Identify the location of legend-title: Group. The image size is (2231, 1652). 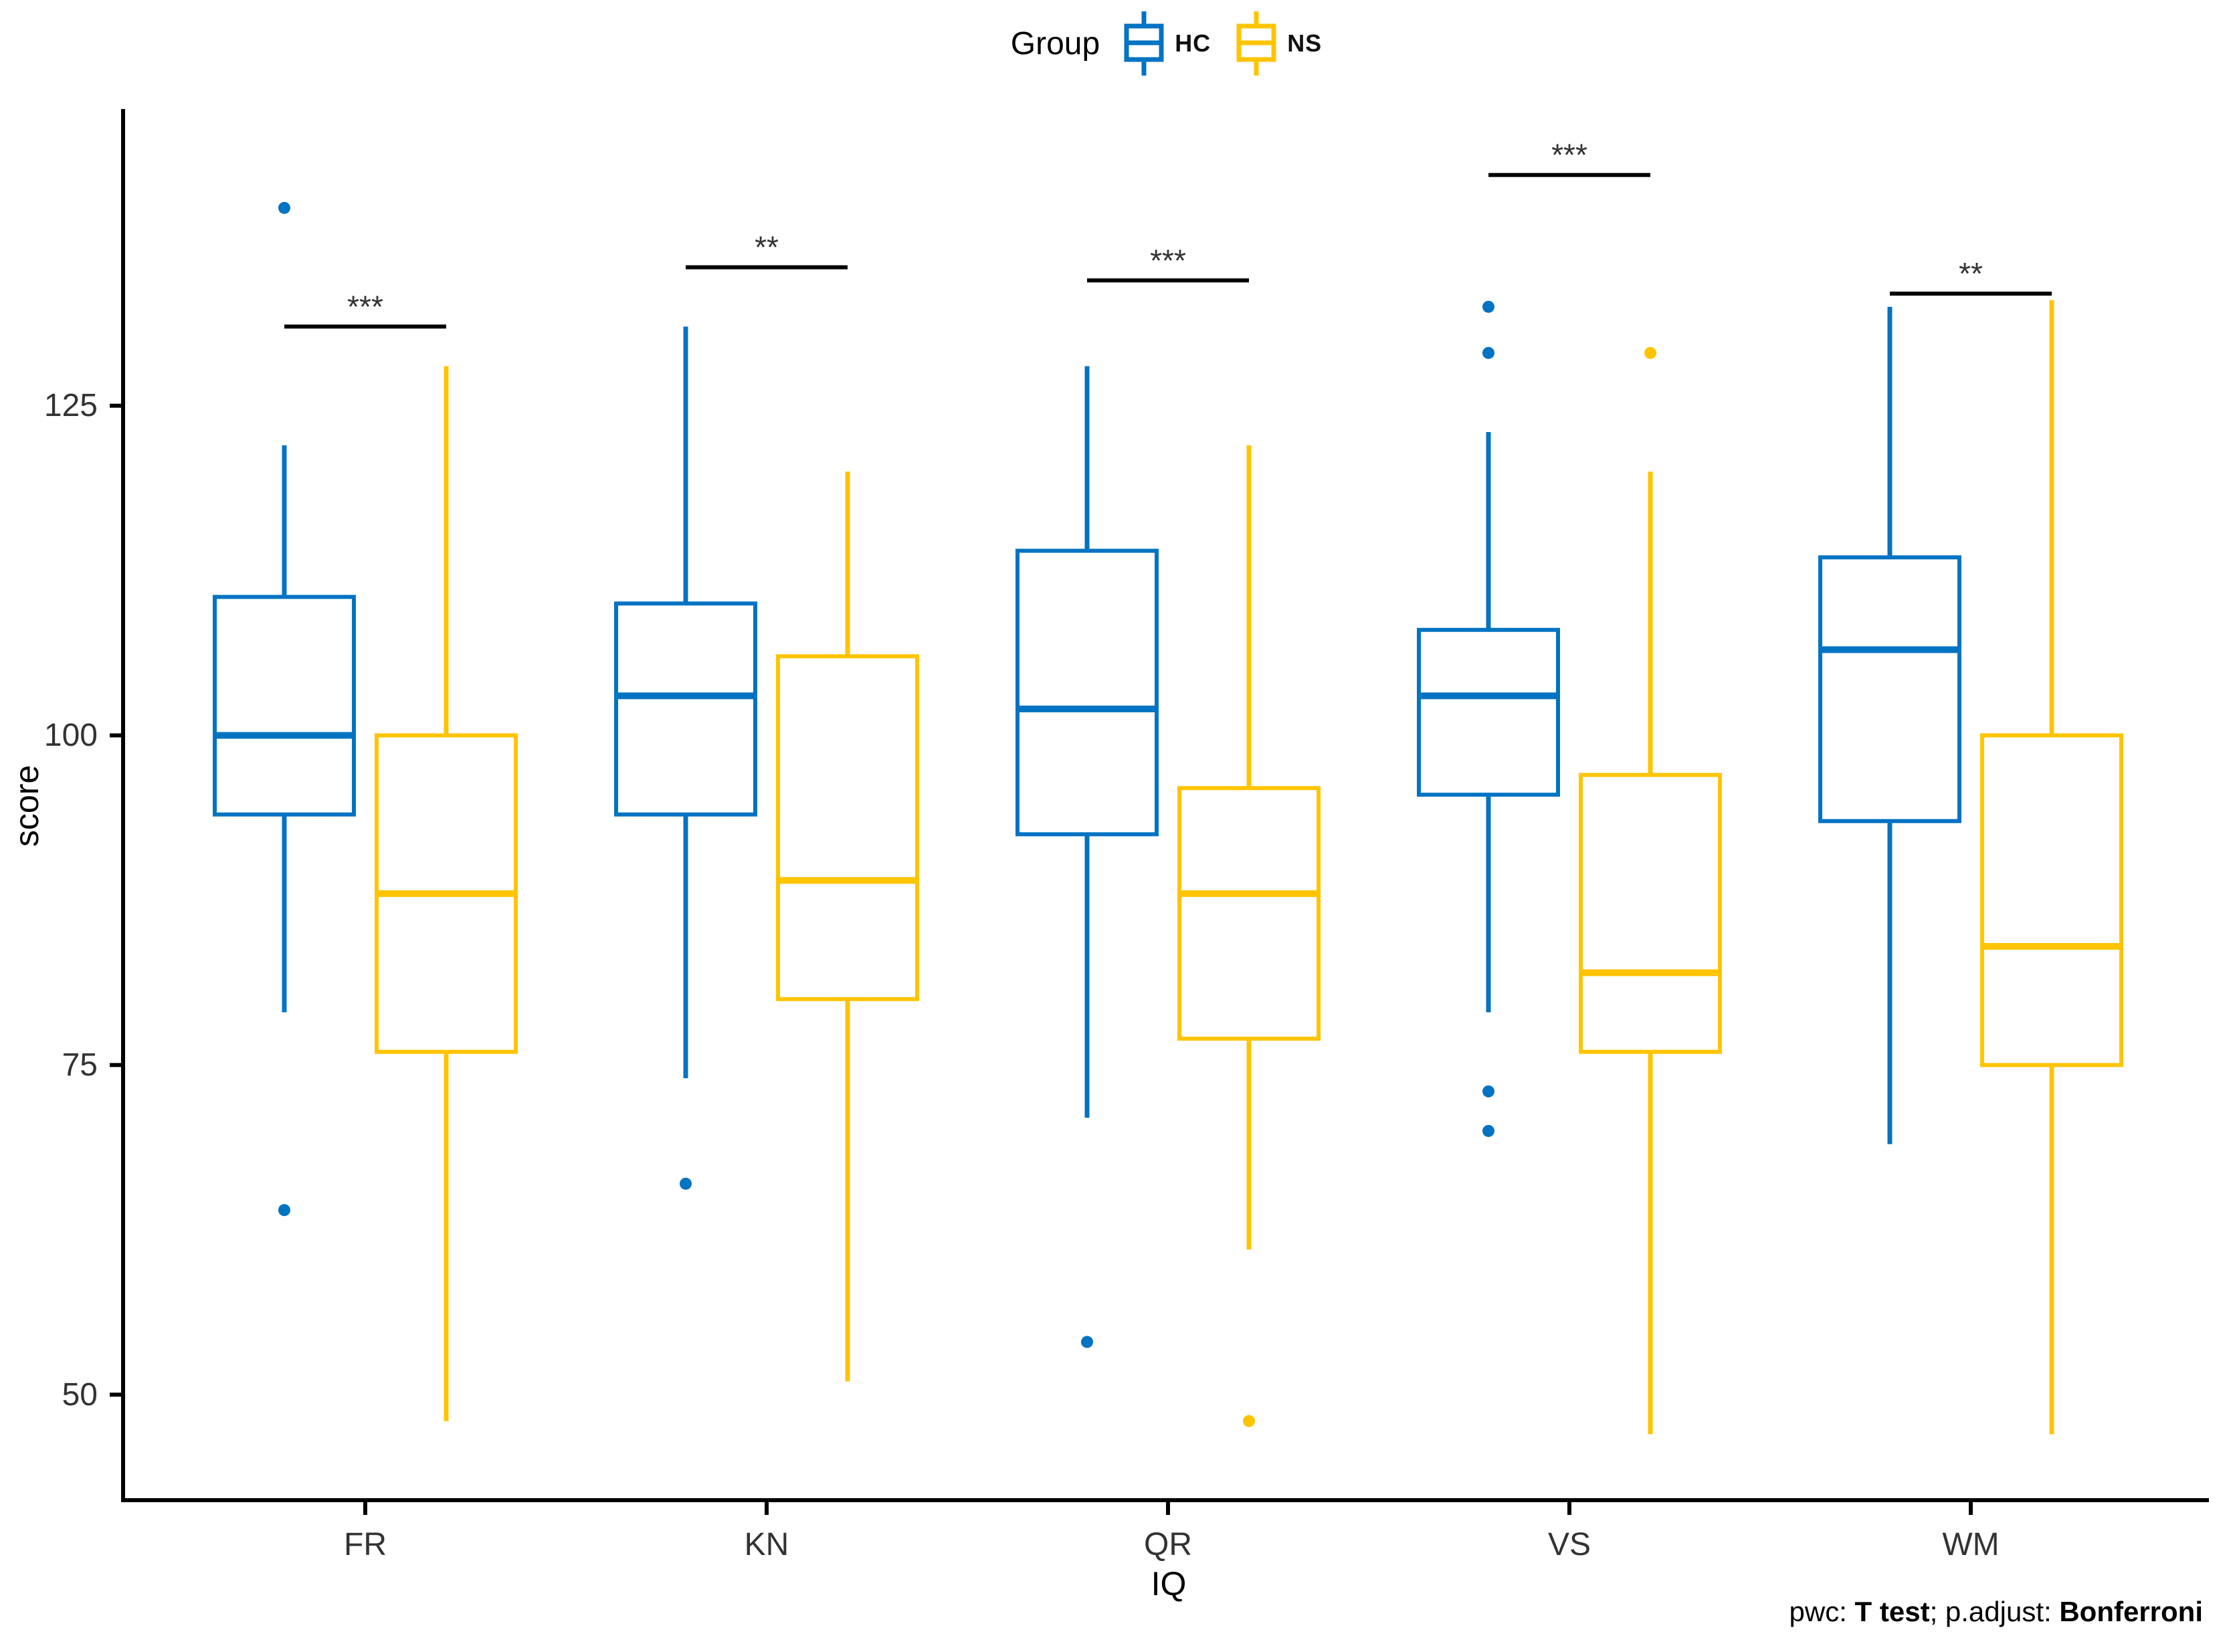
(1055, 43).